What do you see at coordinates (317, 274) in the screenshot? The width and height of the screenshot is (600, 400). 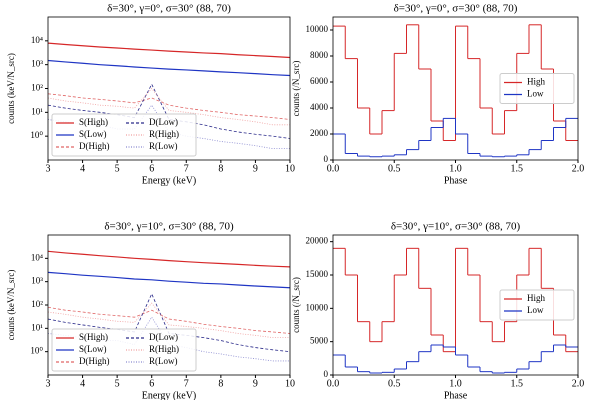 I see `y-tick-label: 15000` at bounding box center [317, 274].